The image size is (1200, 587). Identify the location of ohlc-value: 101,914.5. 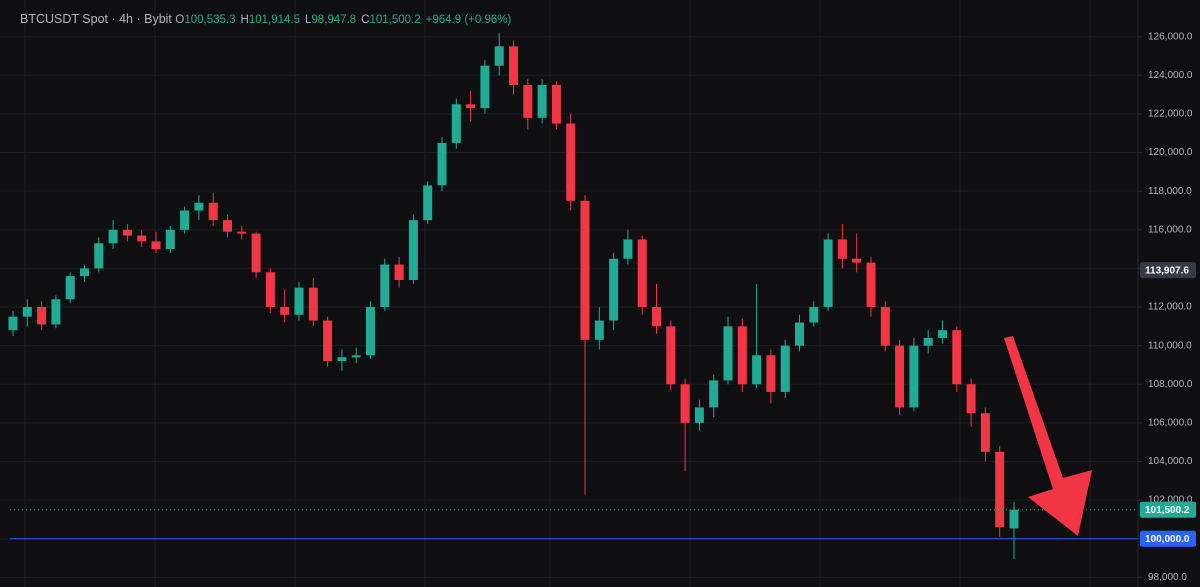
(274, 20).